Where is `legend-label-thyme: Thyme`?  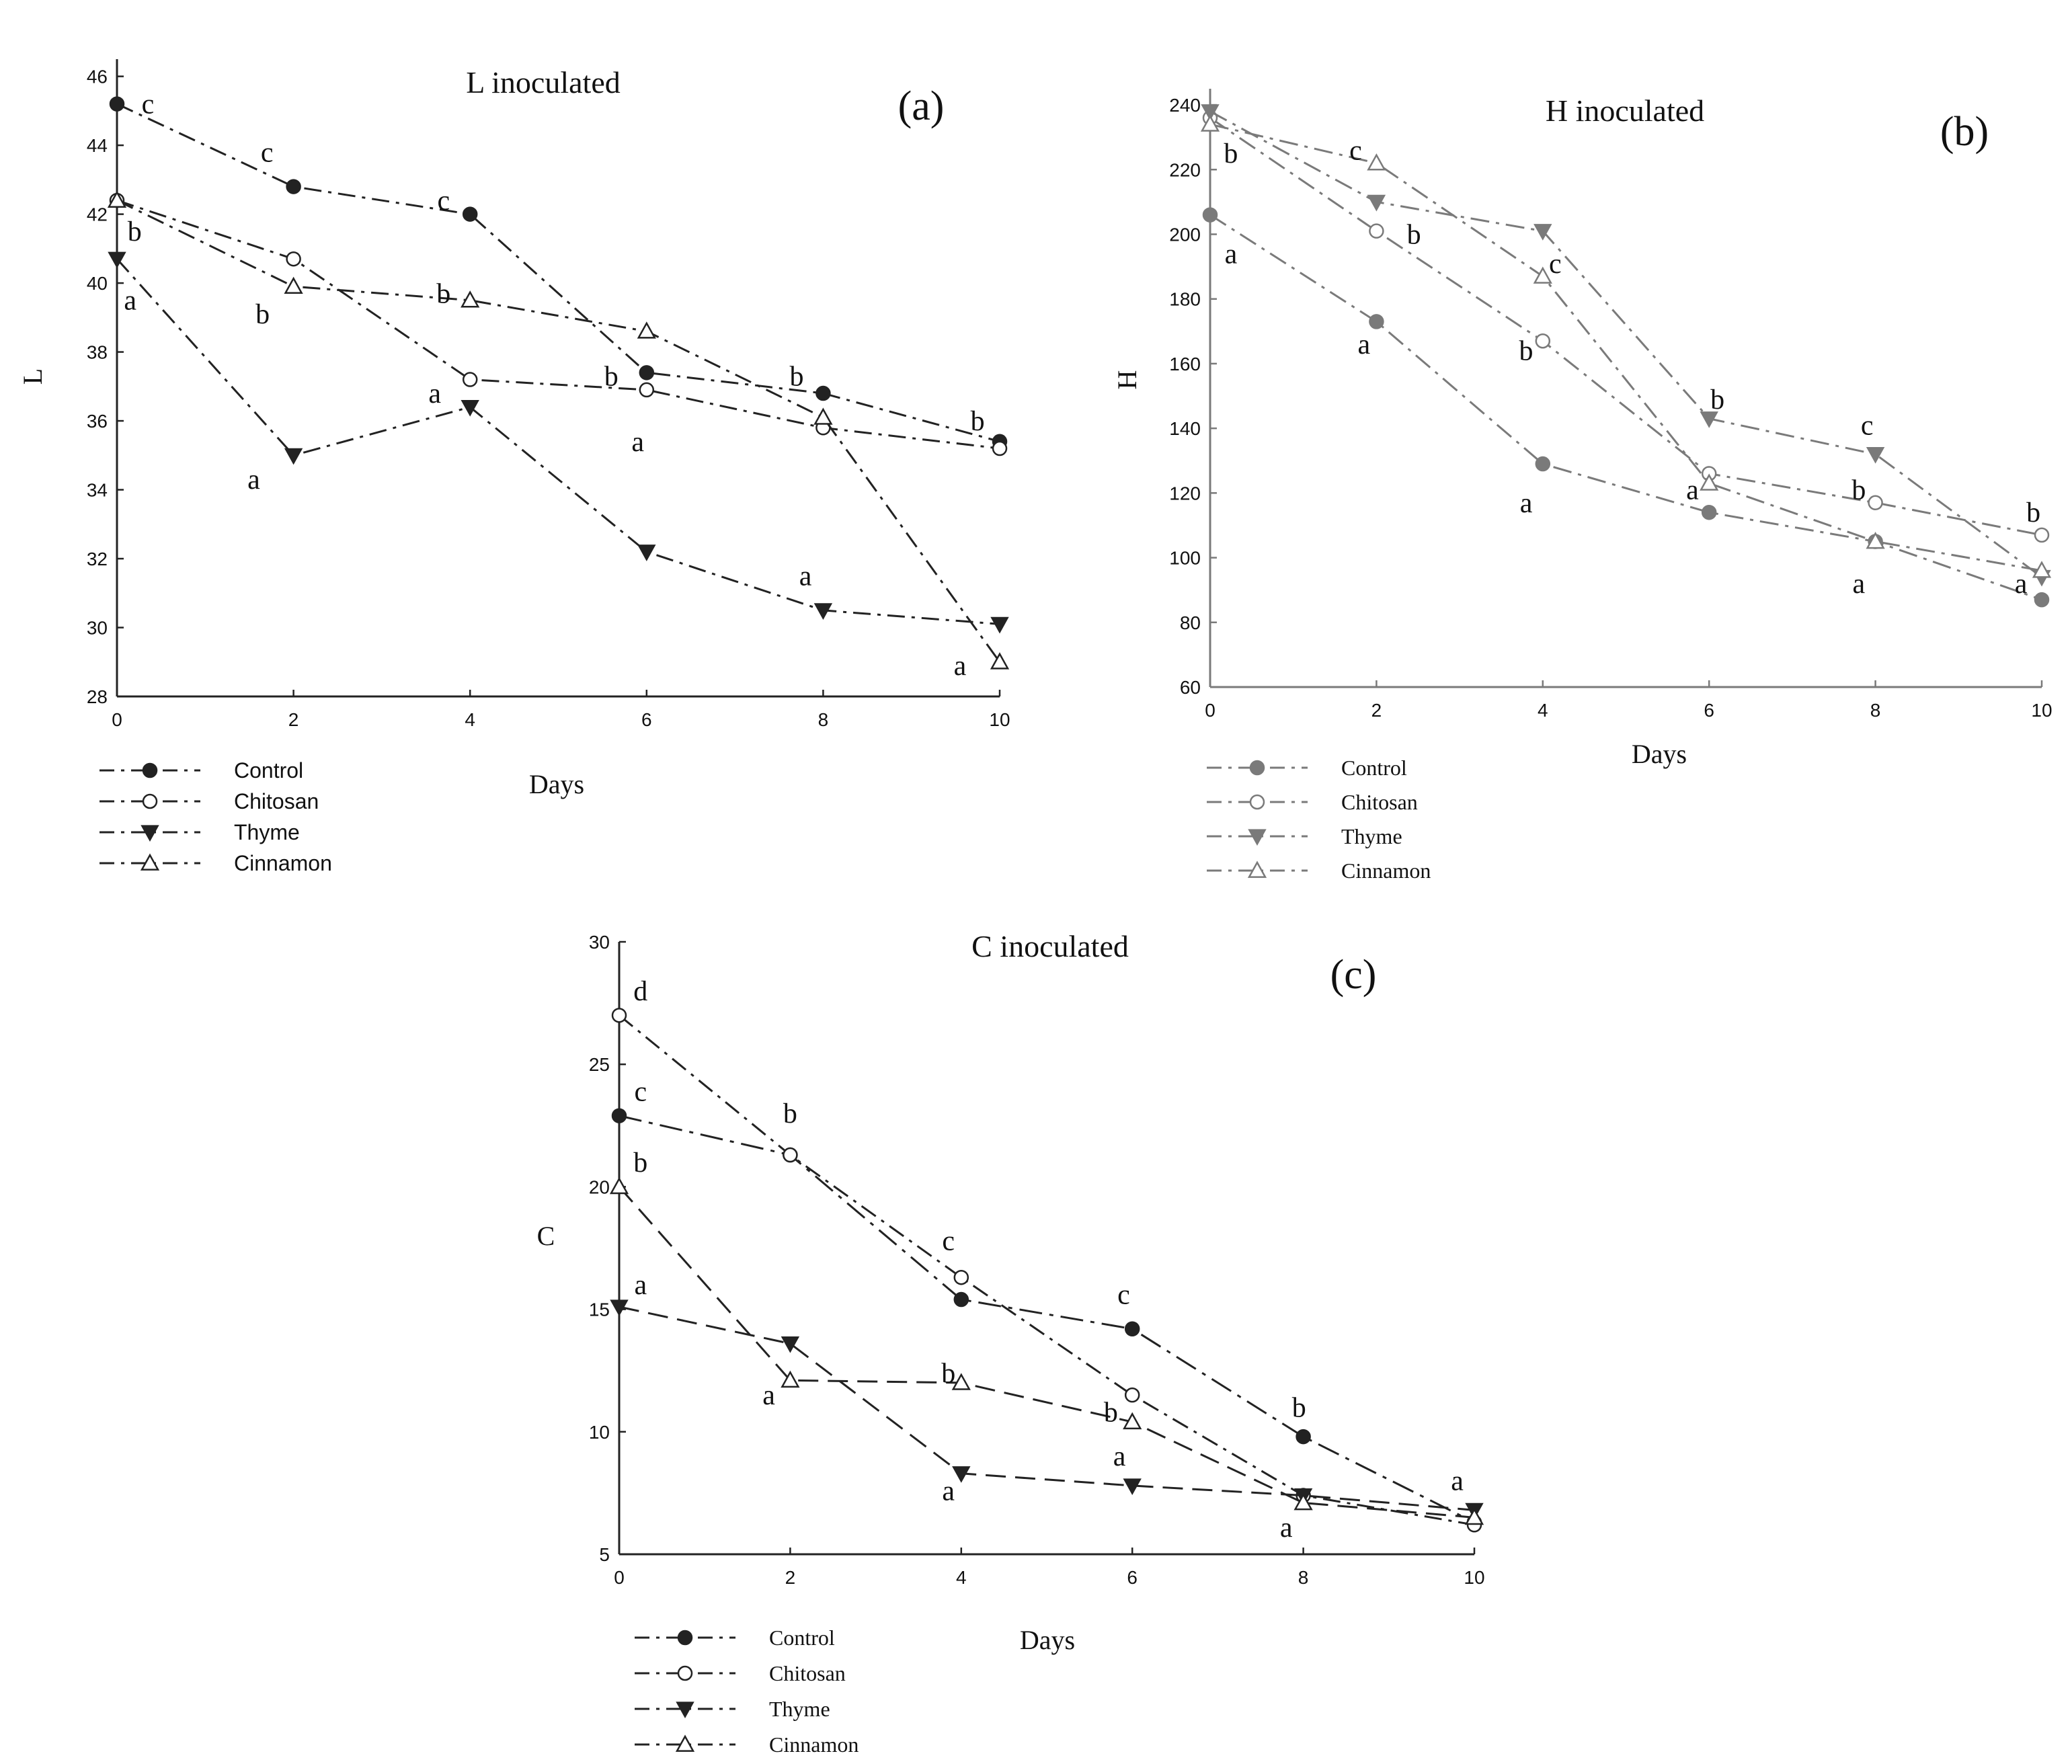
legend-label-thyme: Thyme is located at coordinates (267, 832).